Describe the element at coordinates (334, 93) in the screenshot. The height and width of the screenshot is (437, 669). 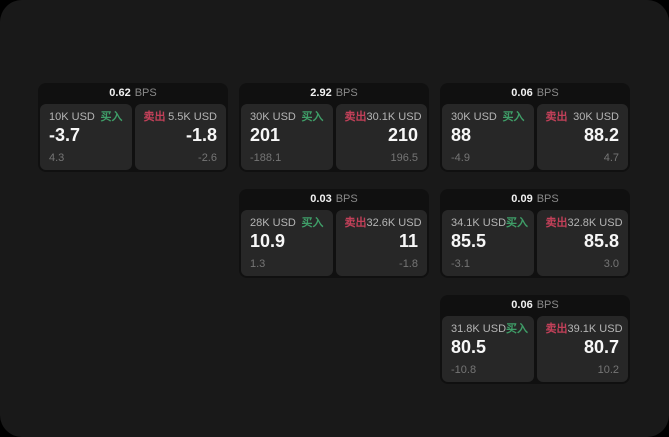
I see `bps-header: 2.92 BPS` at that location.